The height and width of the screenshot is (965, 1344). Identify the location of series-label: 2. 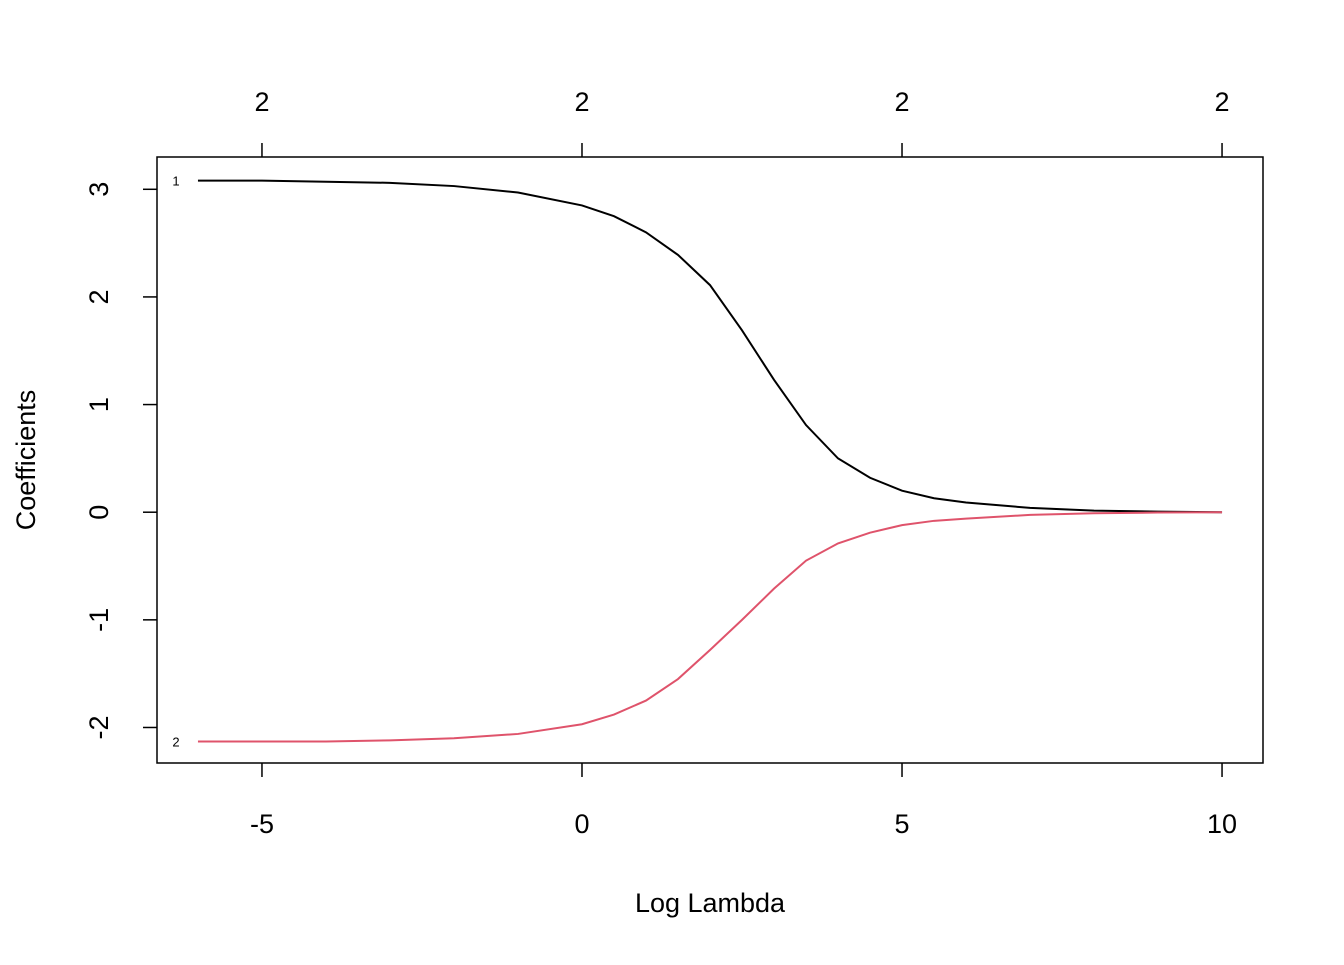
(175, 741).